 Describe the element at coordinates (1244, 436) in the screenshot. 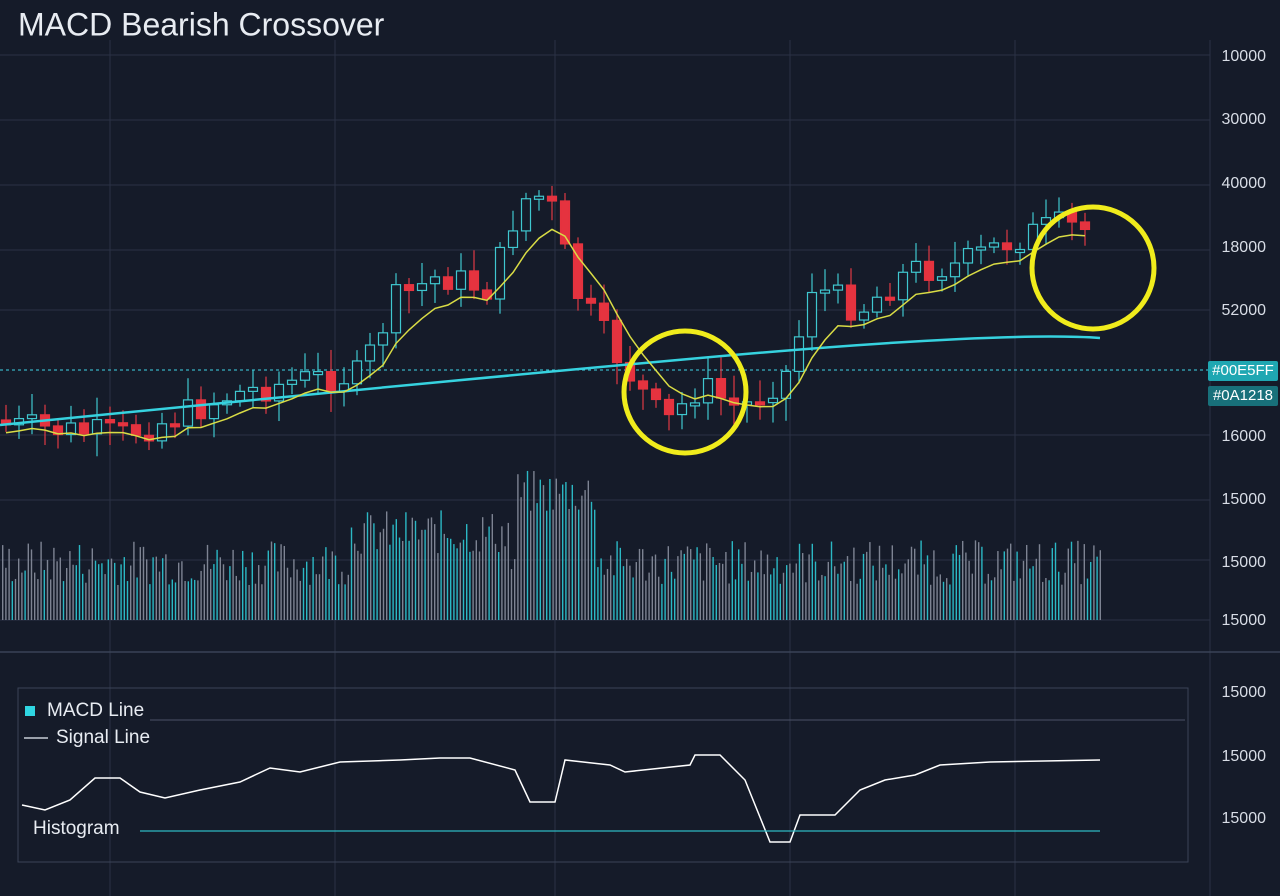

I see `axis-label: 16000` at that location.